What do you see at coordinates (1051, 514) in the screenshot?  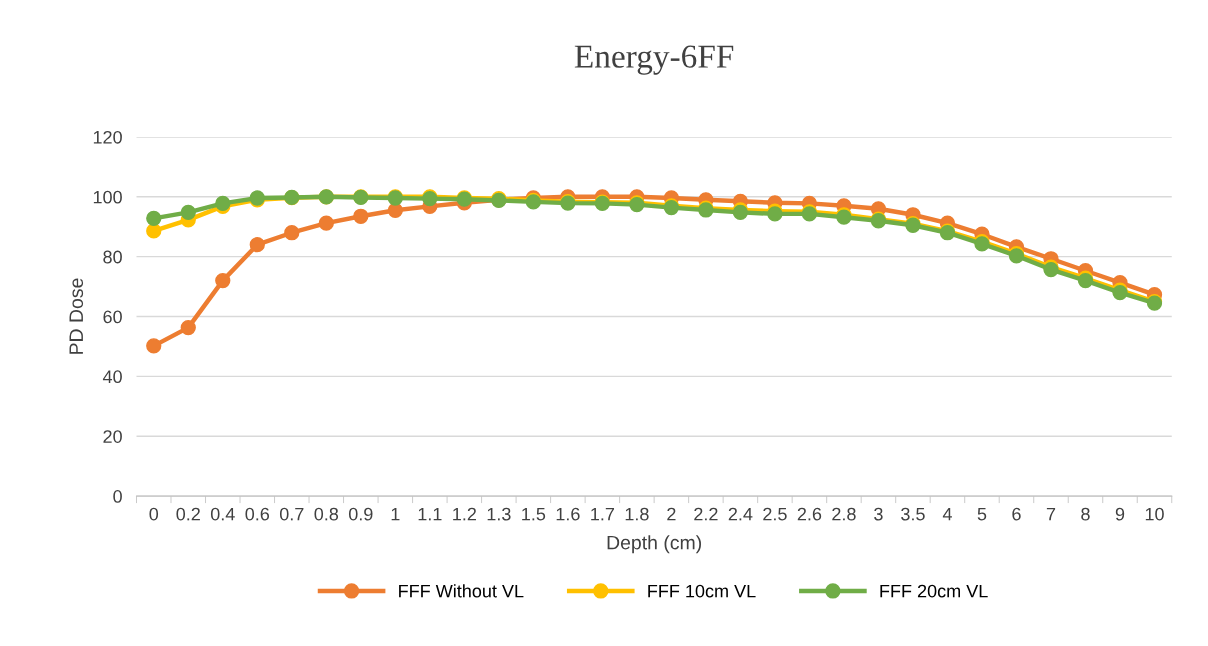 I see `x-tick-label: 7` at bounding box center [1051, 514].